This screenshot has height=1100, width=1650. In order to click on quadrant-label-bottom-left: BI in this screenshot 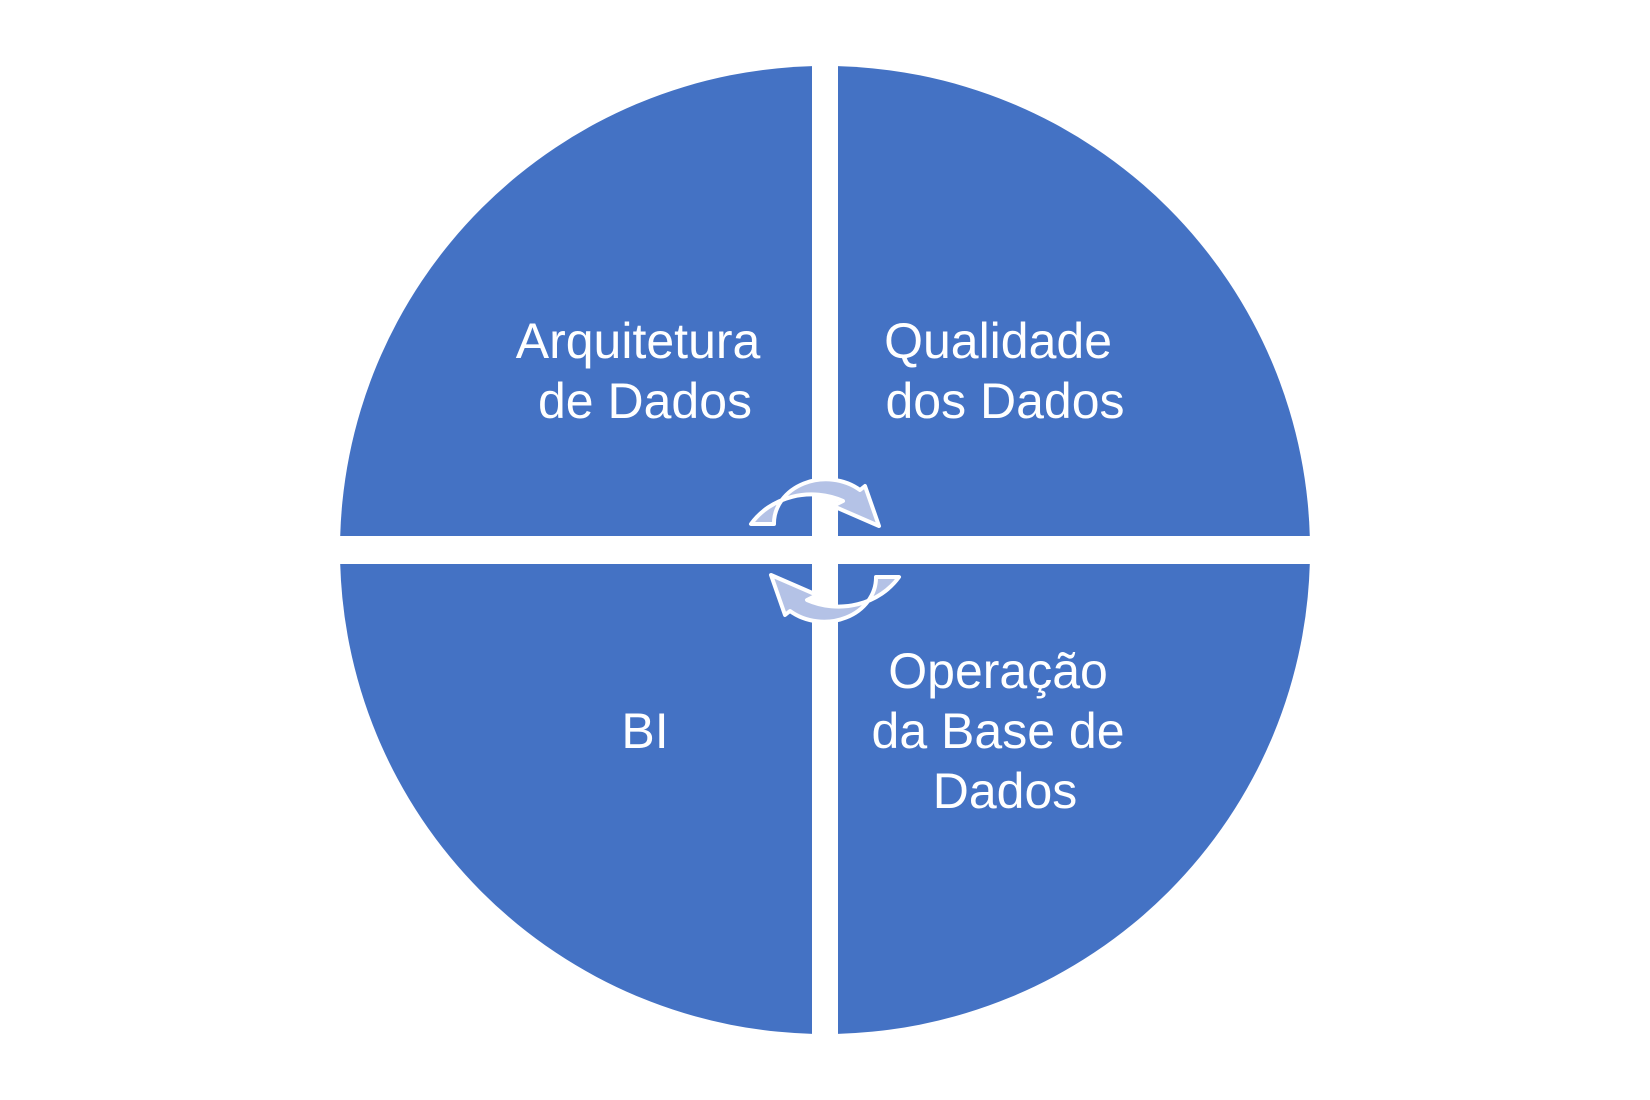, I will do `click(644, 731)`.